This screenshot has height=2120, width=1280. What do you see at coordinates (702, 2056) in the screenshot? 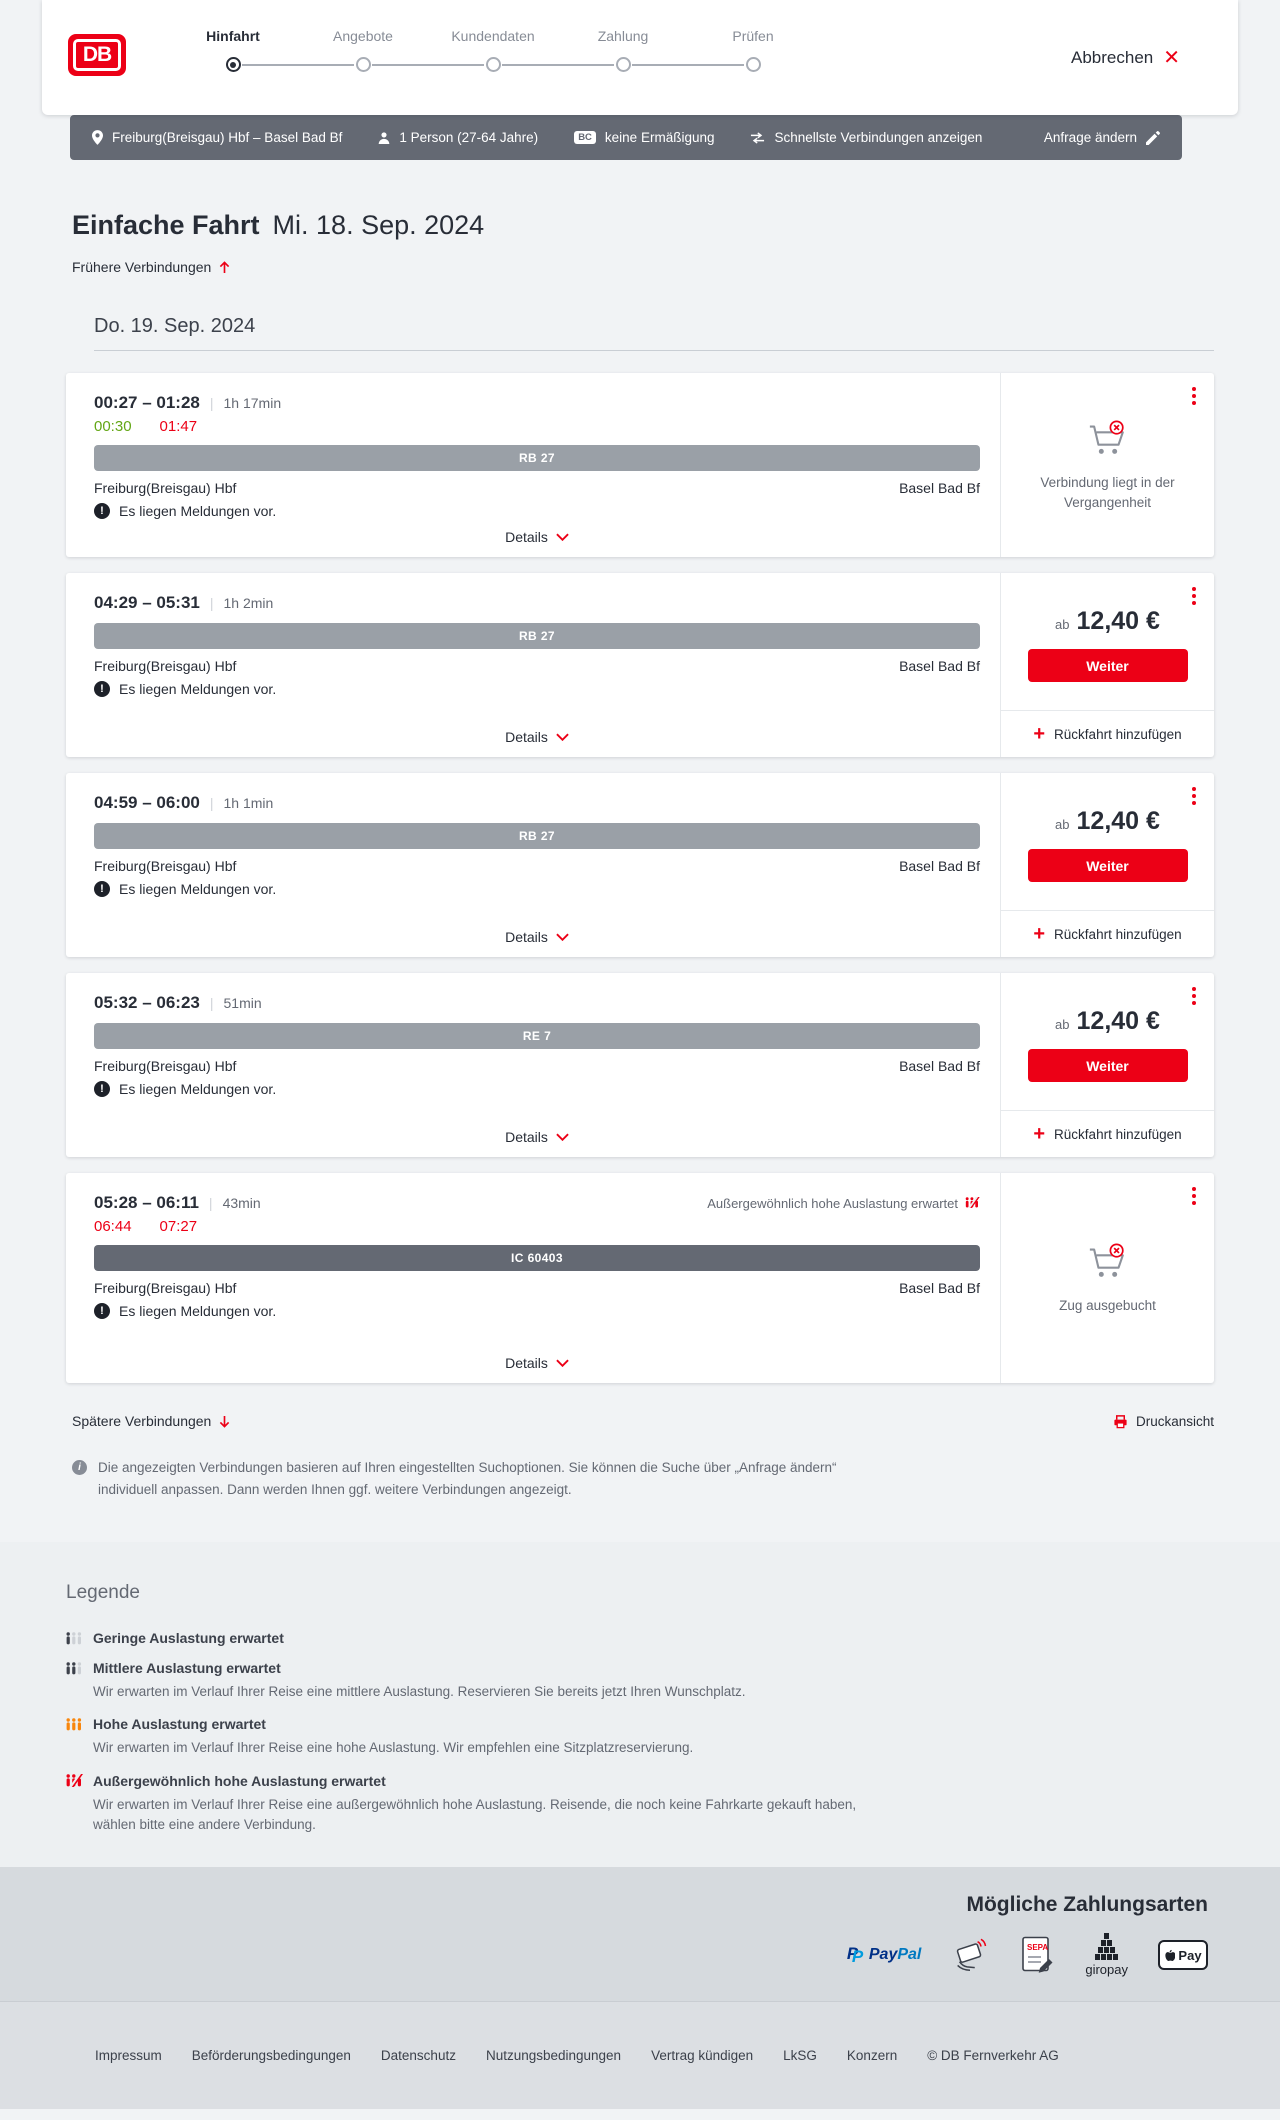
I see `footer-link: Vertrag kündigen` at bounding box center [702, 2056].